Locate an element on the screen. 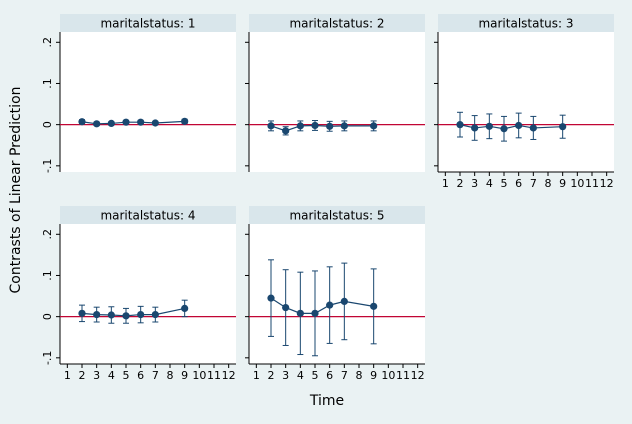 This screenshot has width=632, height=424. x-axis-label: Time is located at coordinates (326, 401).